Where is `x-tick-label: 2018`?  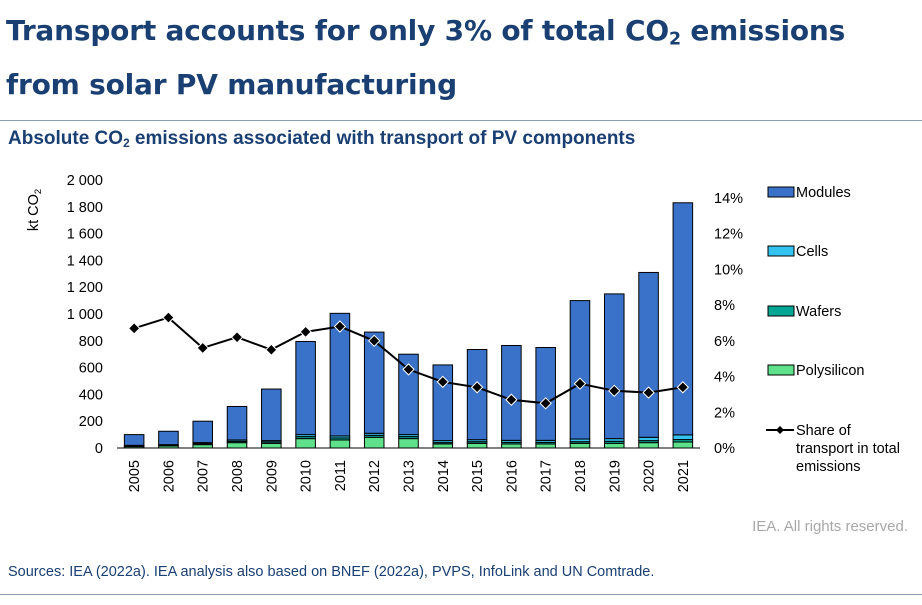
x-tick-label: 2018 is located at coordinates (581, 476).